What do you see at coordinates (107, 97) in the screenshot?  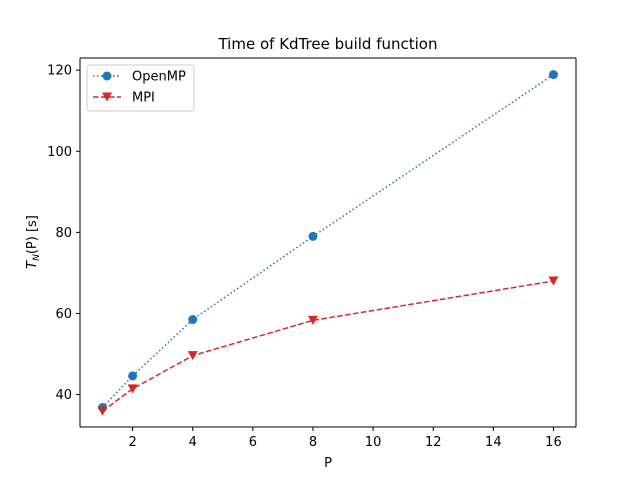 I see `legend-marker-mpi` at bounding box center [107, 97].